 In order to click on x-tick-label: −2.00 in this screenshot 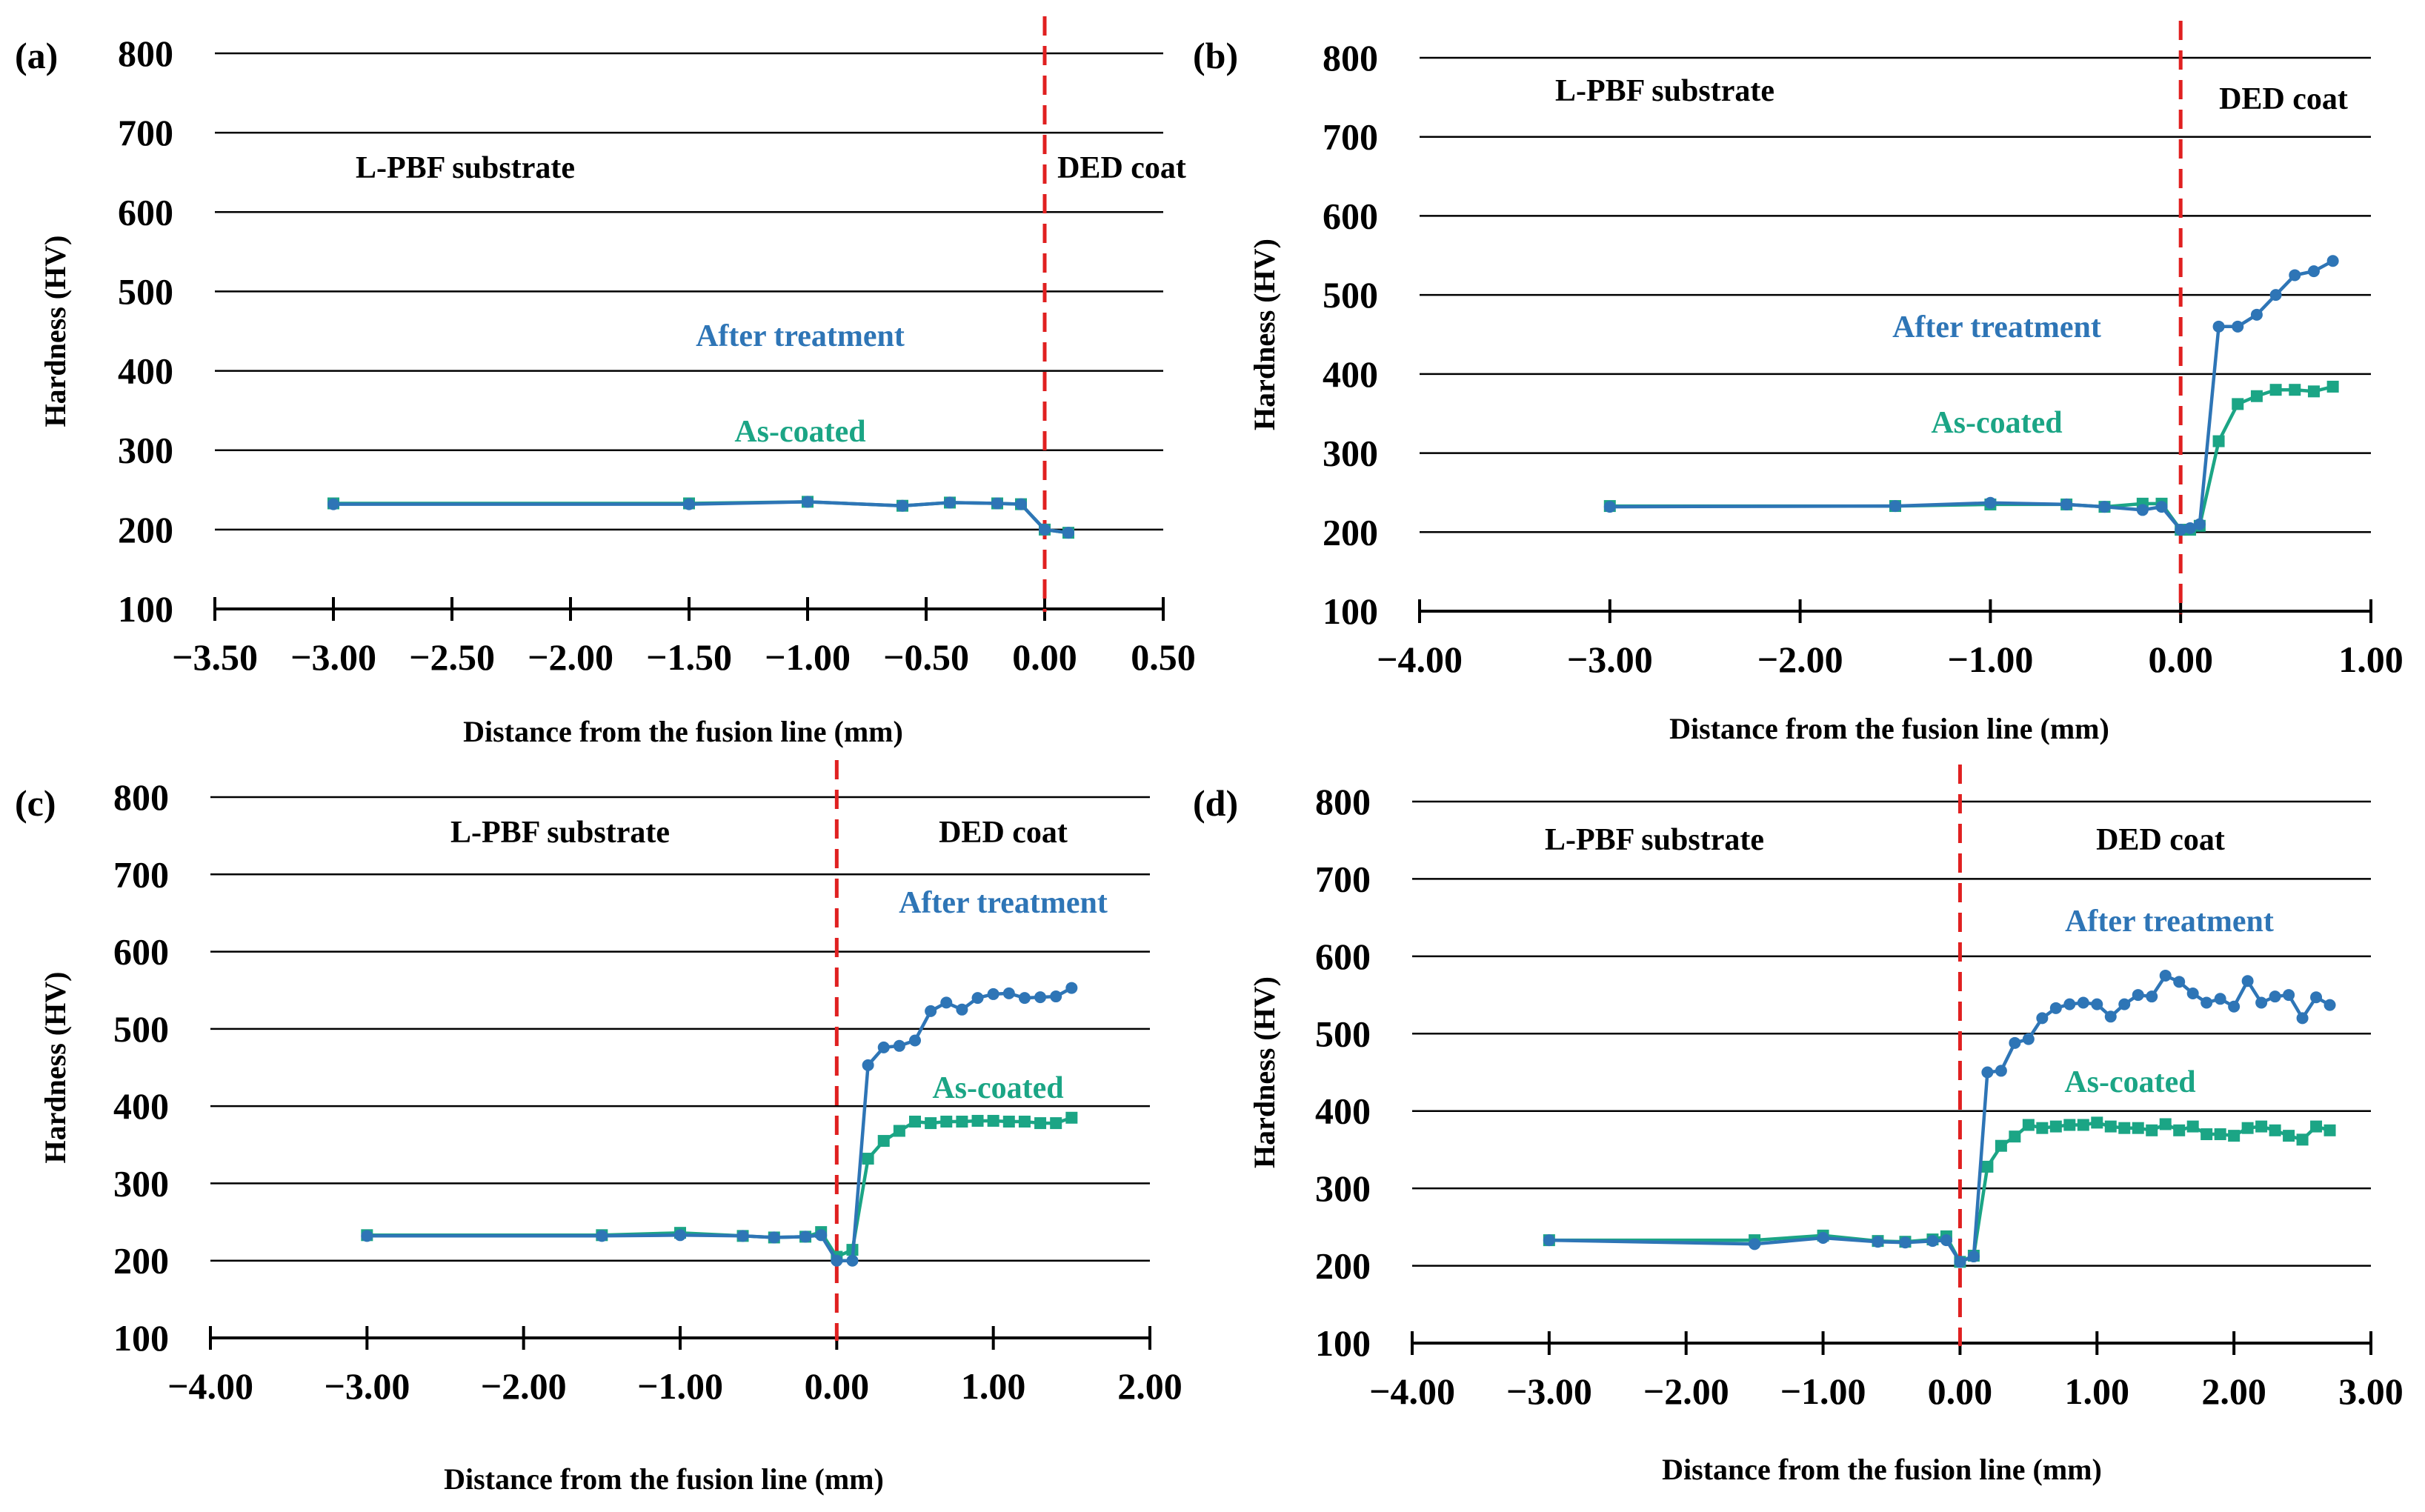, I will do `click(524, 1386)`.